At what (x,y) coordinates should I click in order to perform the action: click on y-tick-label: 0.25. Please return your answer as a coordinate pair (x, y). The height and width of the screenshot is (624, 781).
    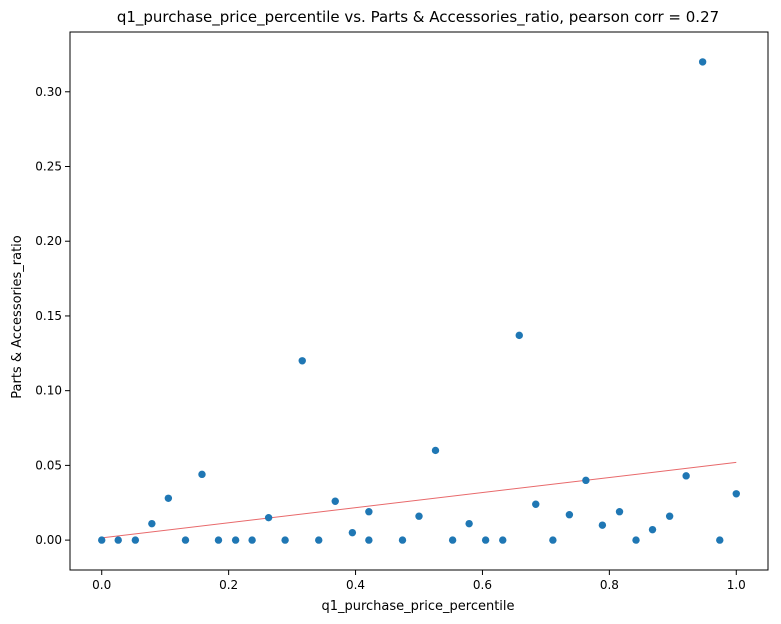
    Looking at the image, I should click on (48, 167).